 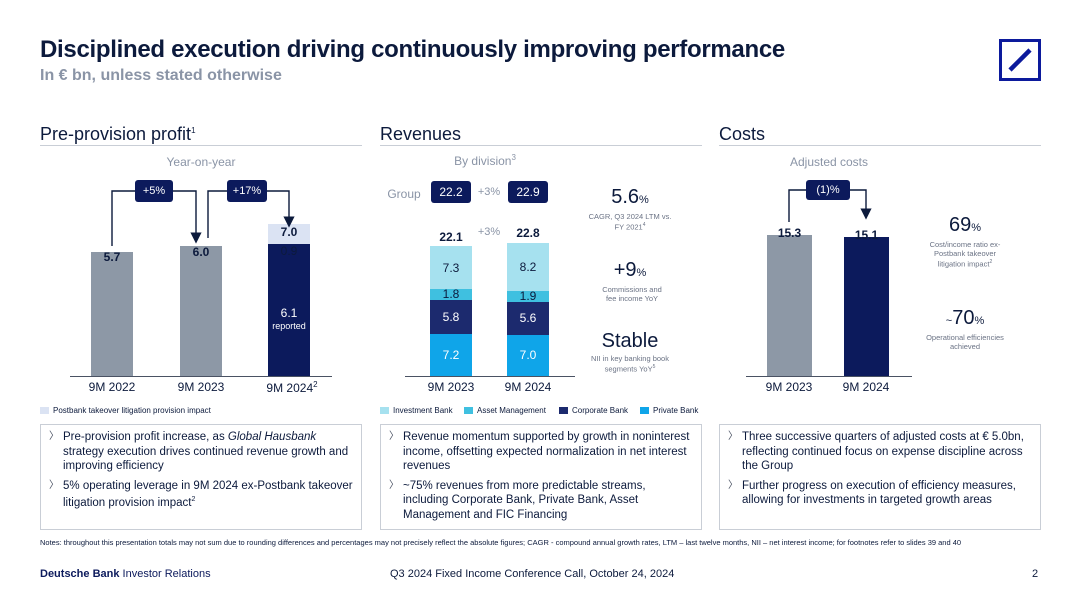 I want to click on costs-heading: Costs, so click(x=742, y=134).